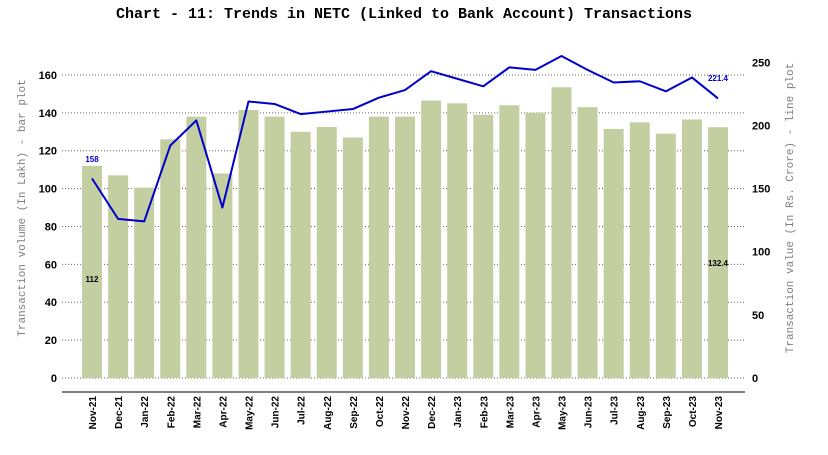 Image resolution: width=828 pixels, height=455 pixels. What do you see at coordinates (250, 413) in the screenshot?
I see `x-tick-label: May-22` at bounding box center [250, 413].